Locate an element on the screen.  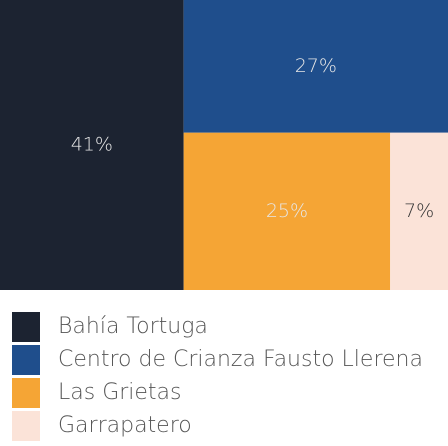
value-label: 7% is located at coordinates (419, 211).